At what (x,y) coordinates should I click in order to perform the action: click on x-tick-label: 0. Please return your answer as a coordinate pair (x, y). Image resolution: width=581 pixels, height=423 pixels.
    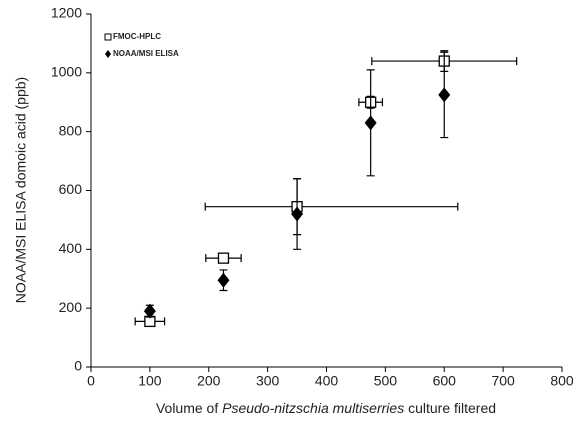
    Looking at the image, I should click on (91, 381).